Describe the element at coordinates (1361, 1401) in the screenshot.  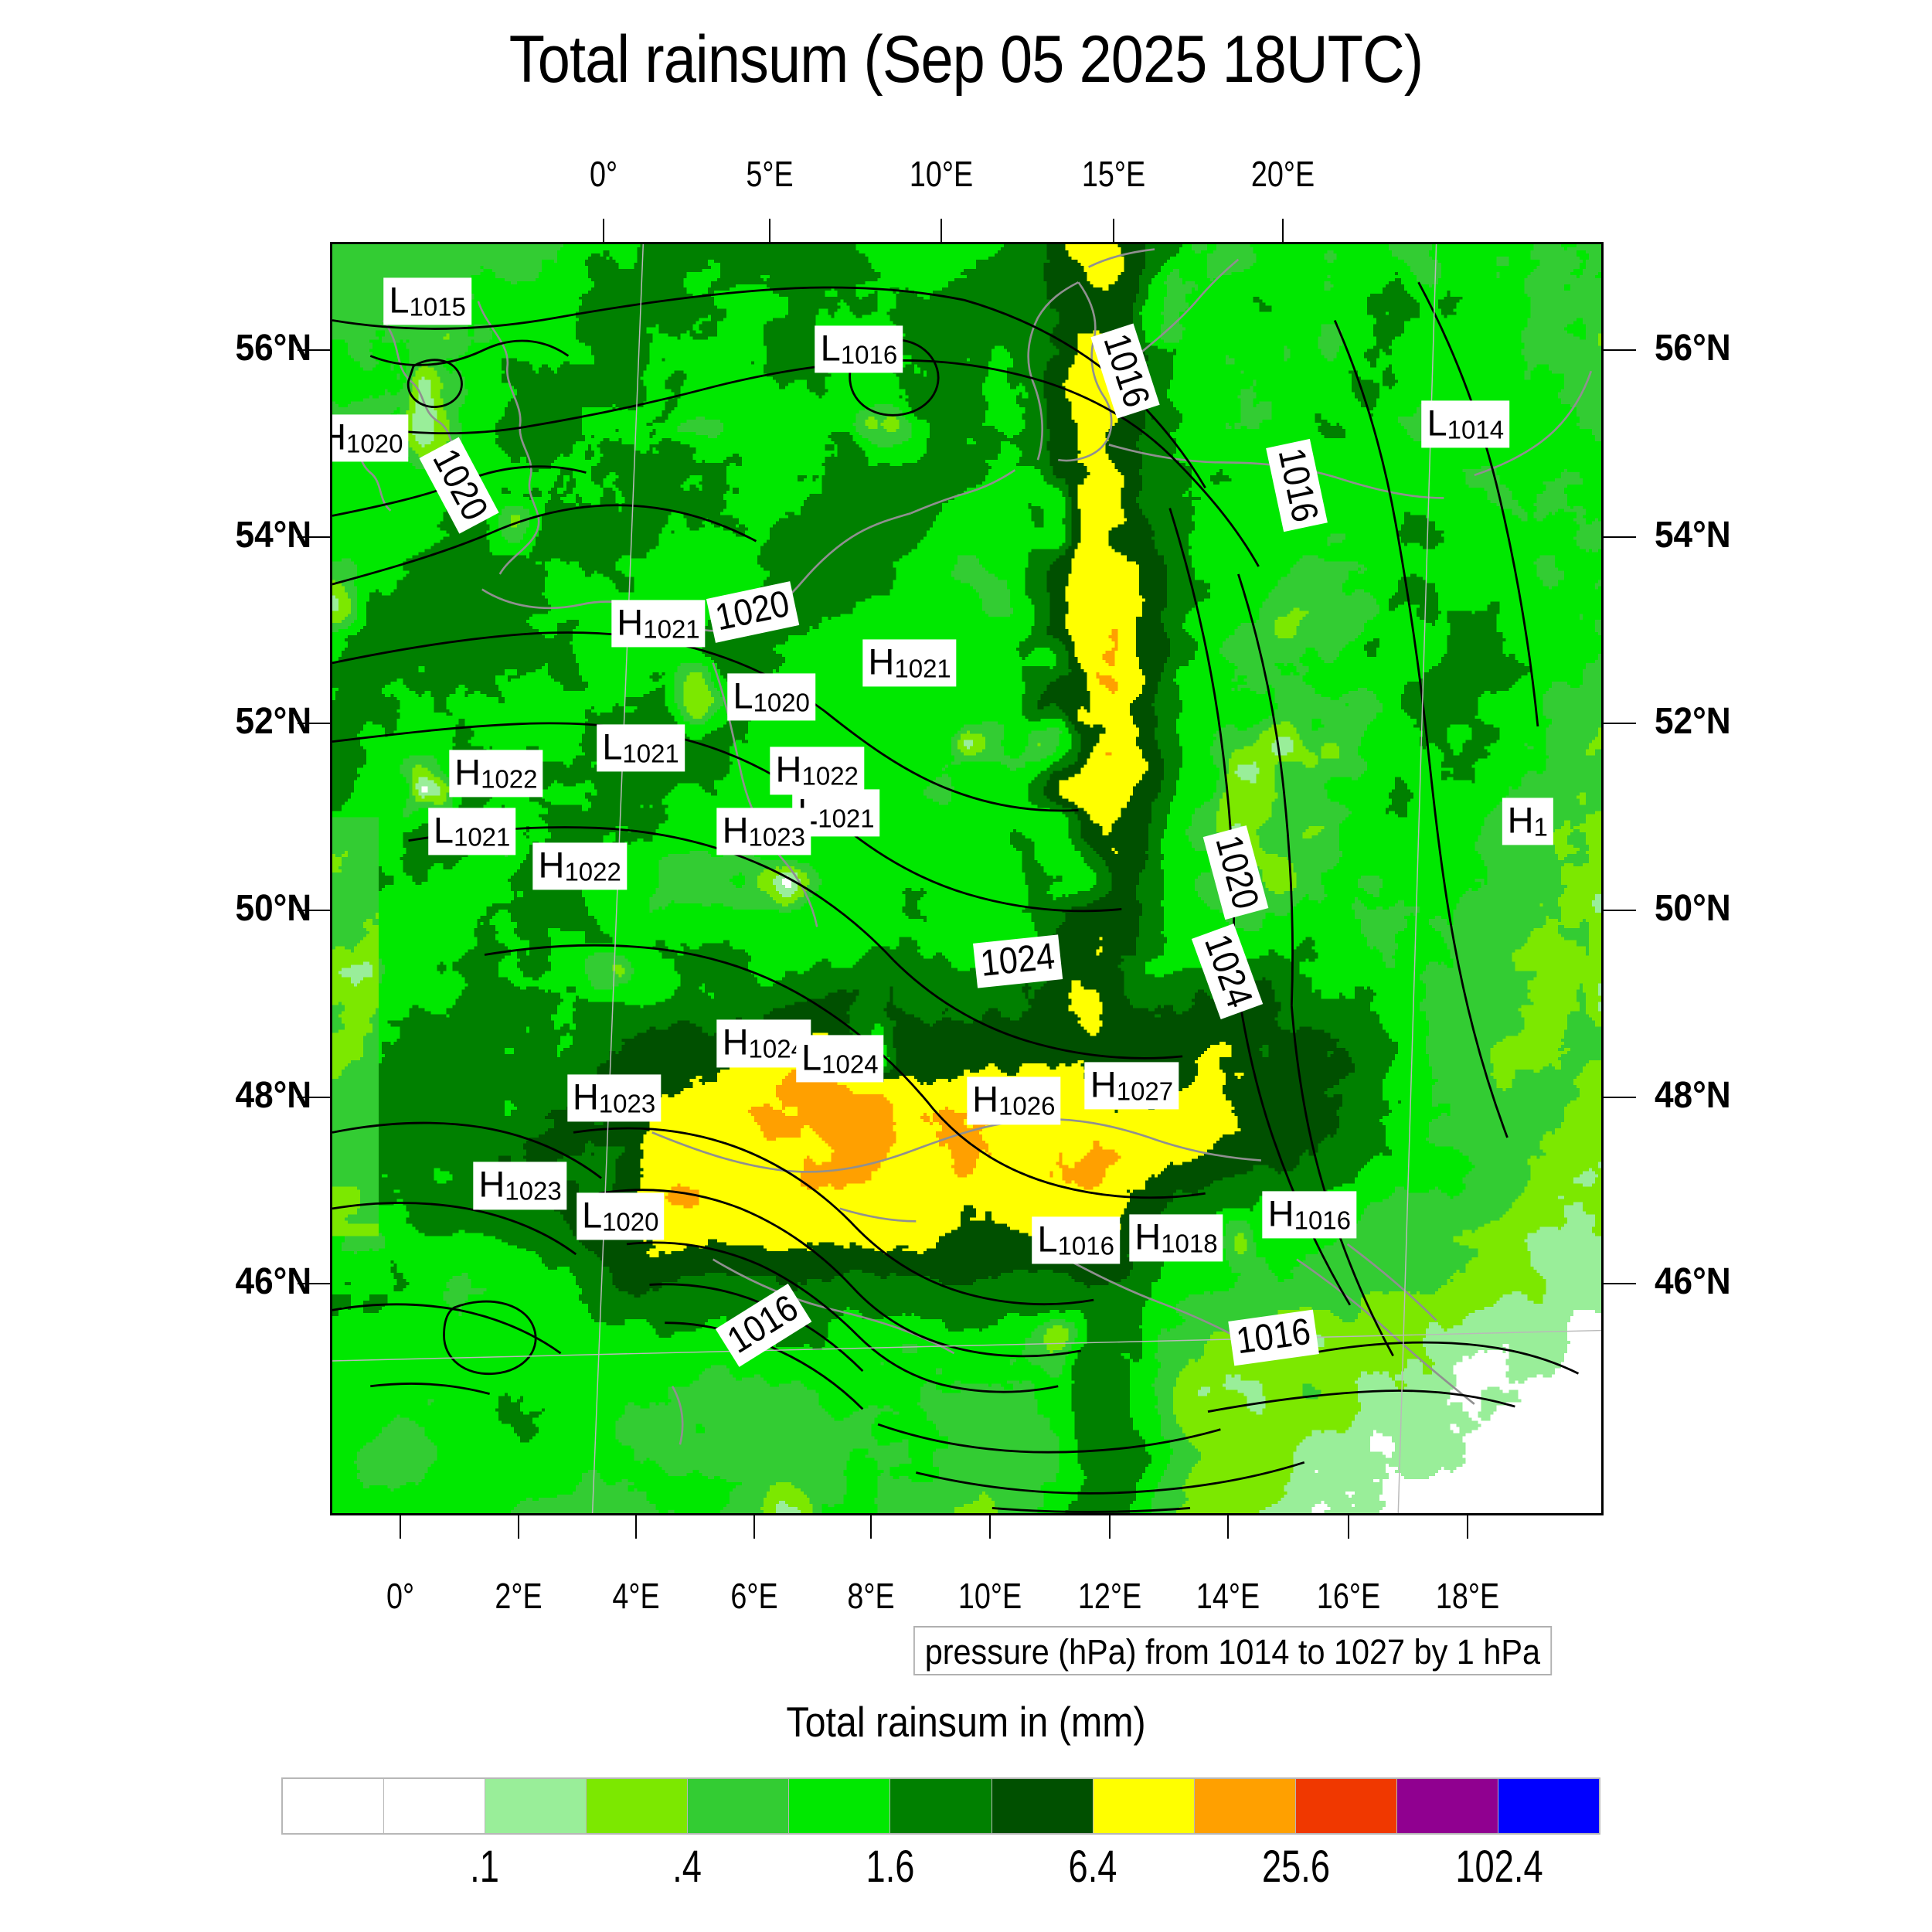
I see `isobar-1016-se` at that location.